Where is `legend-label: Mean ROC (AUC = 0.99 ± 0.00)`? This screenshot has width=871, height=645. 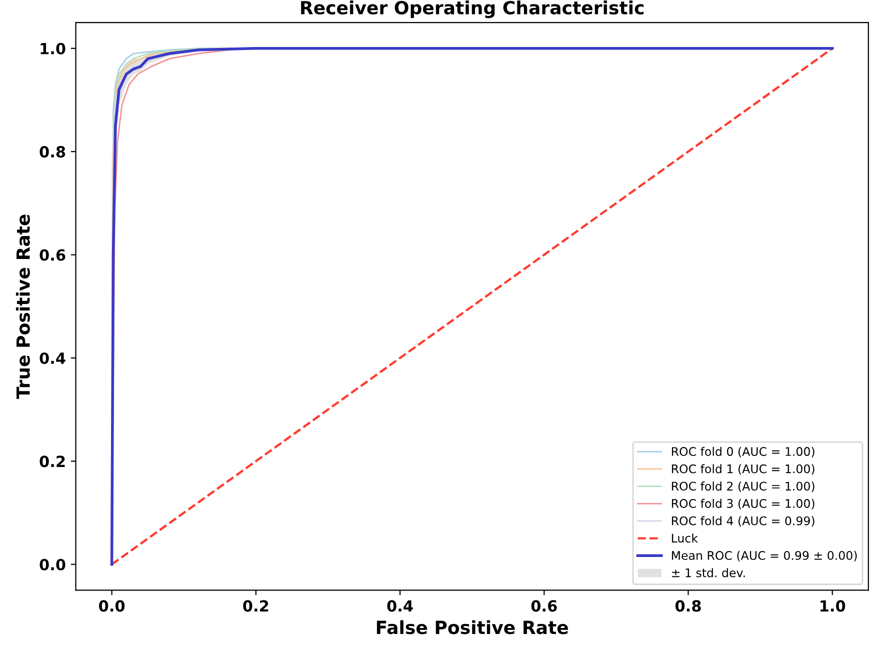
legend-label: Mean ROC (AUC = 0.99 ± 0.00) is located at coordinates (764, 556).